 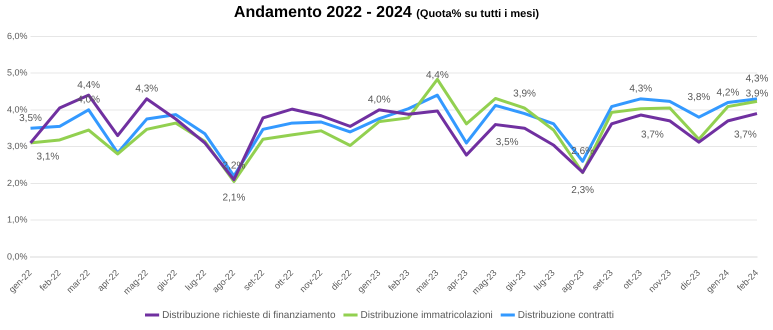 What do you see at coordinates (249, 315) in the screenshot?
I see `legend-label: Distribuzione richieste di finanziamento` at bounding box center [249, 315].